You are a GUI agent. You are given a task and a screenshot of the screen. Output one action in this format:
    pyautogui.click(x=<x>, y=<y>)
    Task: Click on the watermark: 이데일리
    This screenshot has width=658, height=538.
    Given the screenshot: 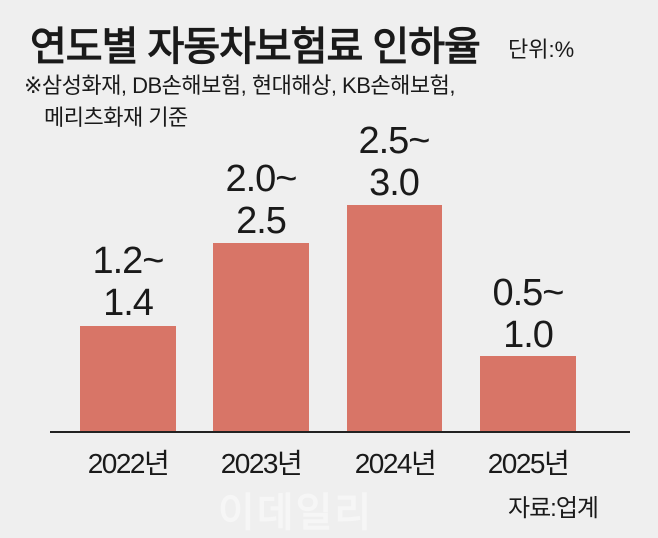 What is the action you would take?
    pyautogui.click(x=296, y=513)
    